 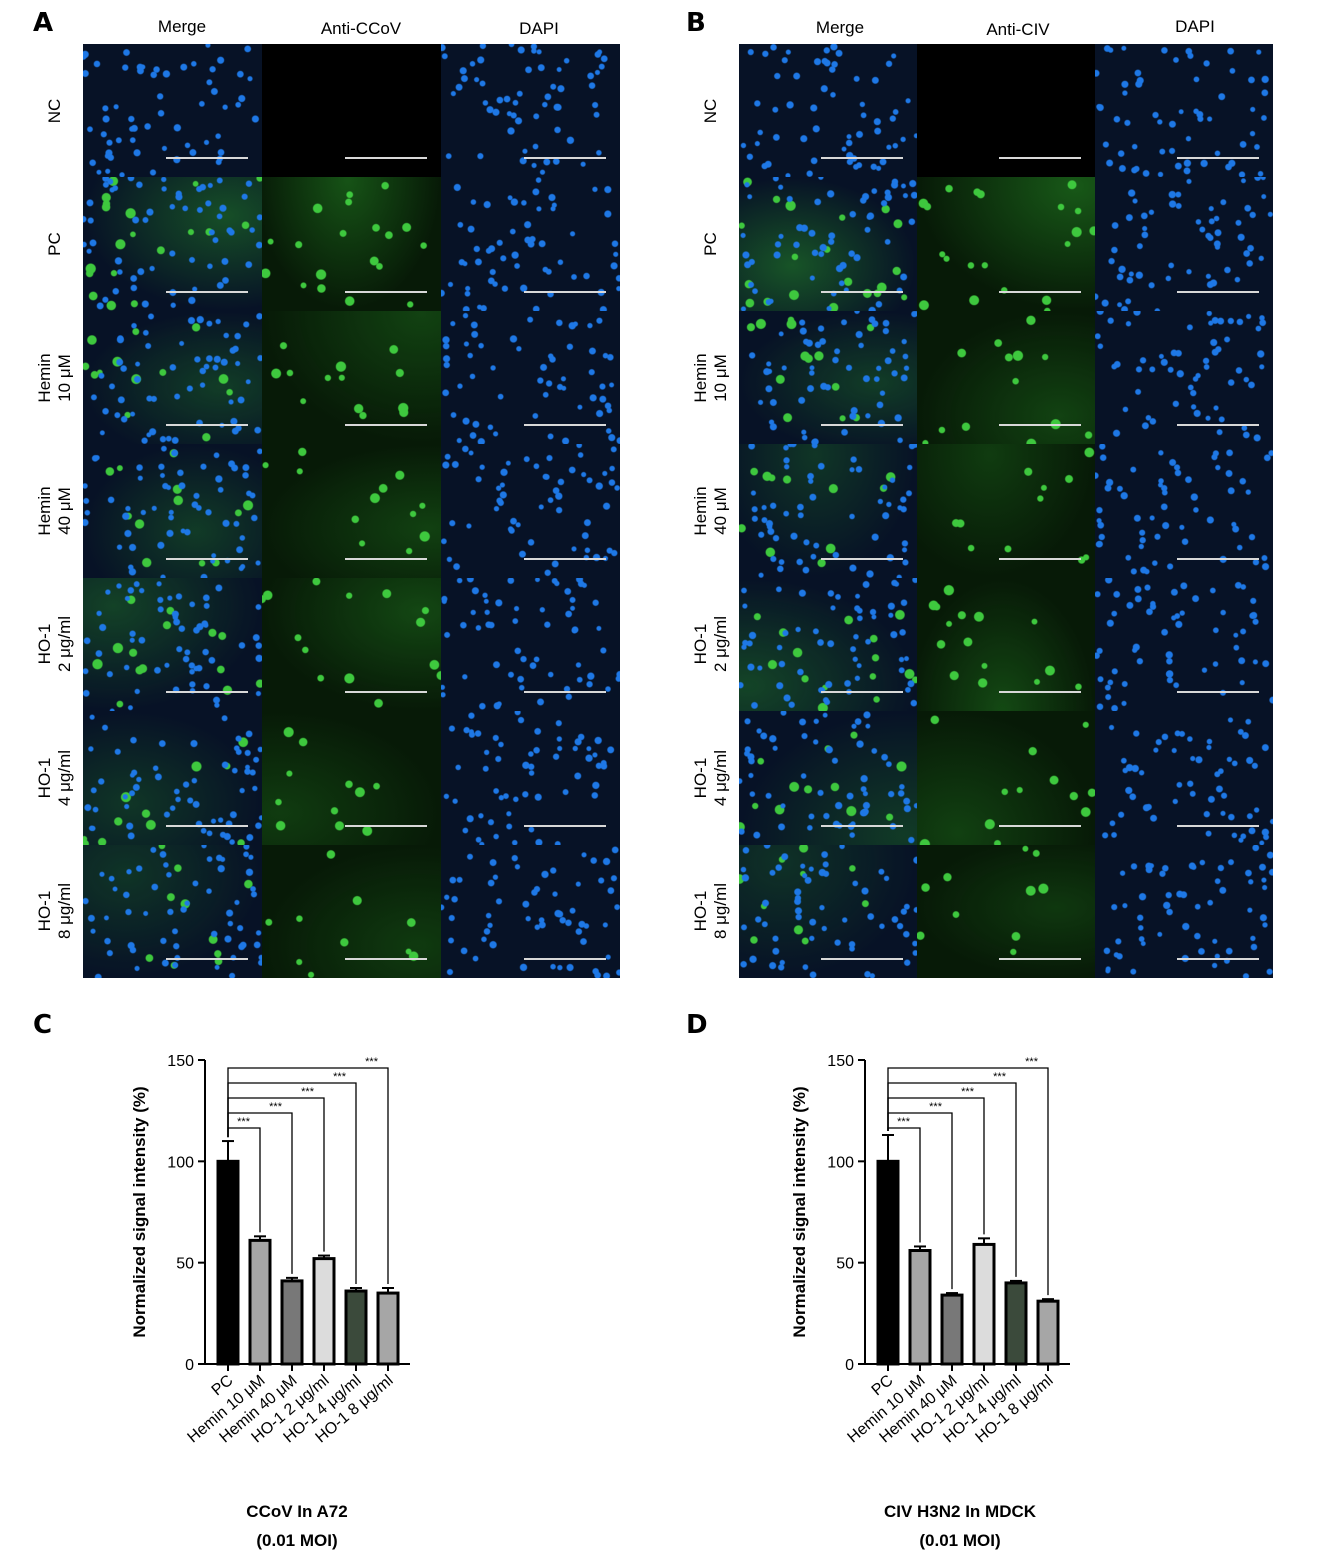 What do you see at coordinates (799, 1211) in the screenshot?
I see `y-axis-label: Normalized signal intensity (%)` at bounding box center [799, 1211].